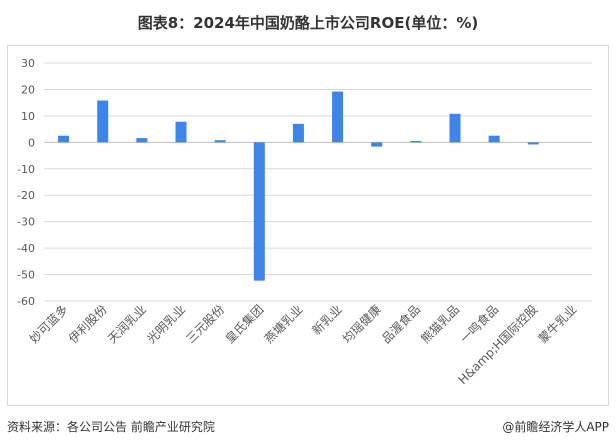  What do you see at coordinates (166, 324) in the screenshot?
I see `x-category-label: 光明乳业` at bounding box center [166, 324].